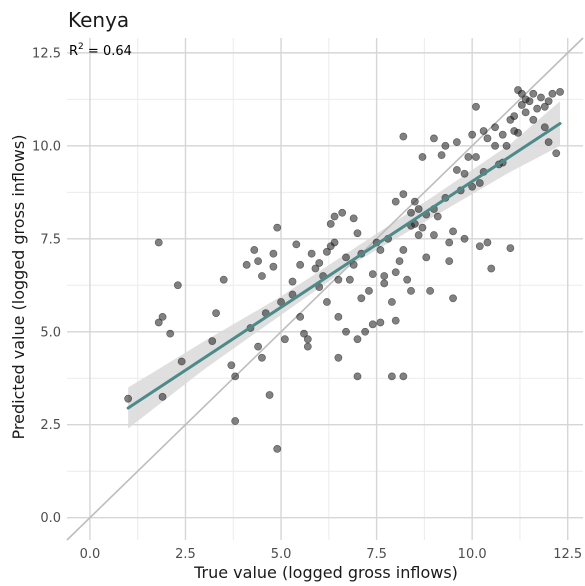  I want to click on r-squared-superscript: 2, so click(81, 47).